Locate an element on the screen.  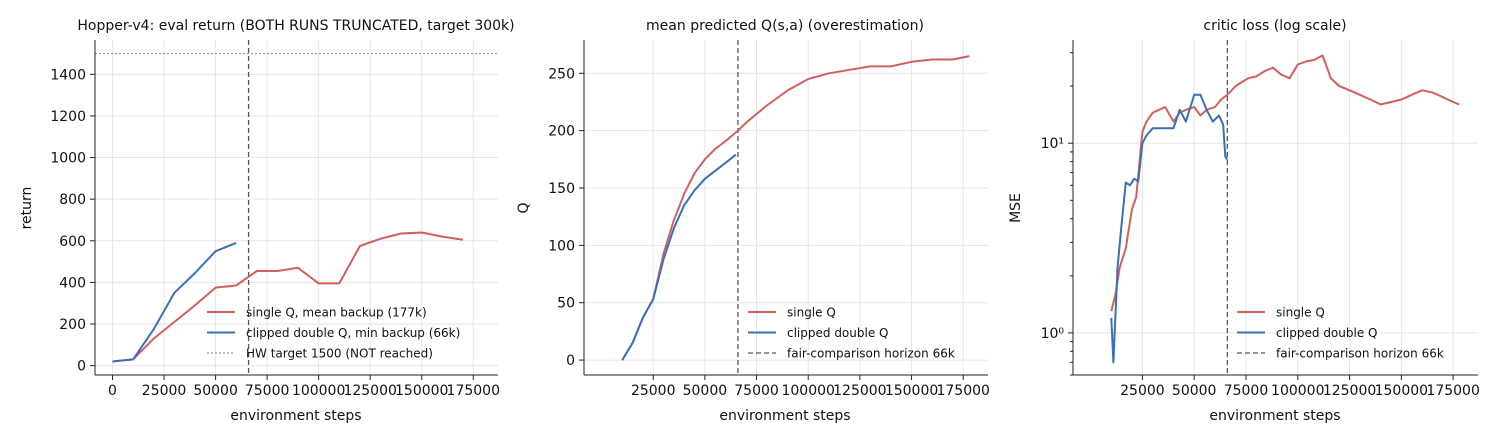
x-tick-label: 0 is located at coordinates (112, 391).